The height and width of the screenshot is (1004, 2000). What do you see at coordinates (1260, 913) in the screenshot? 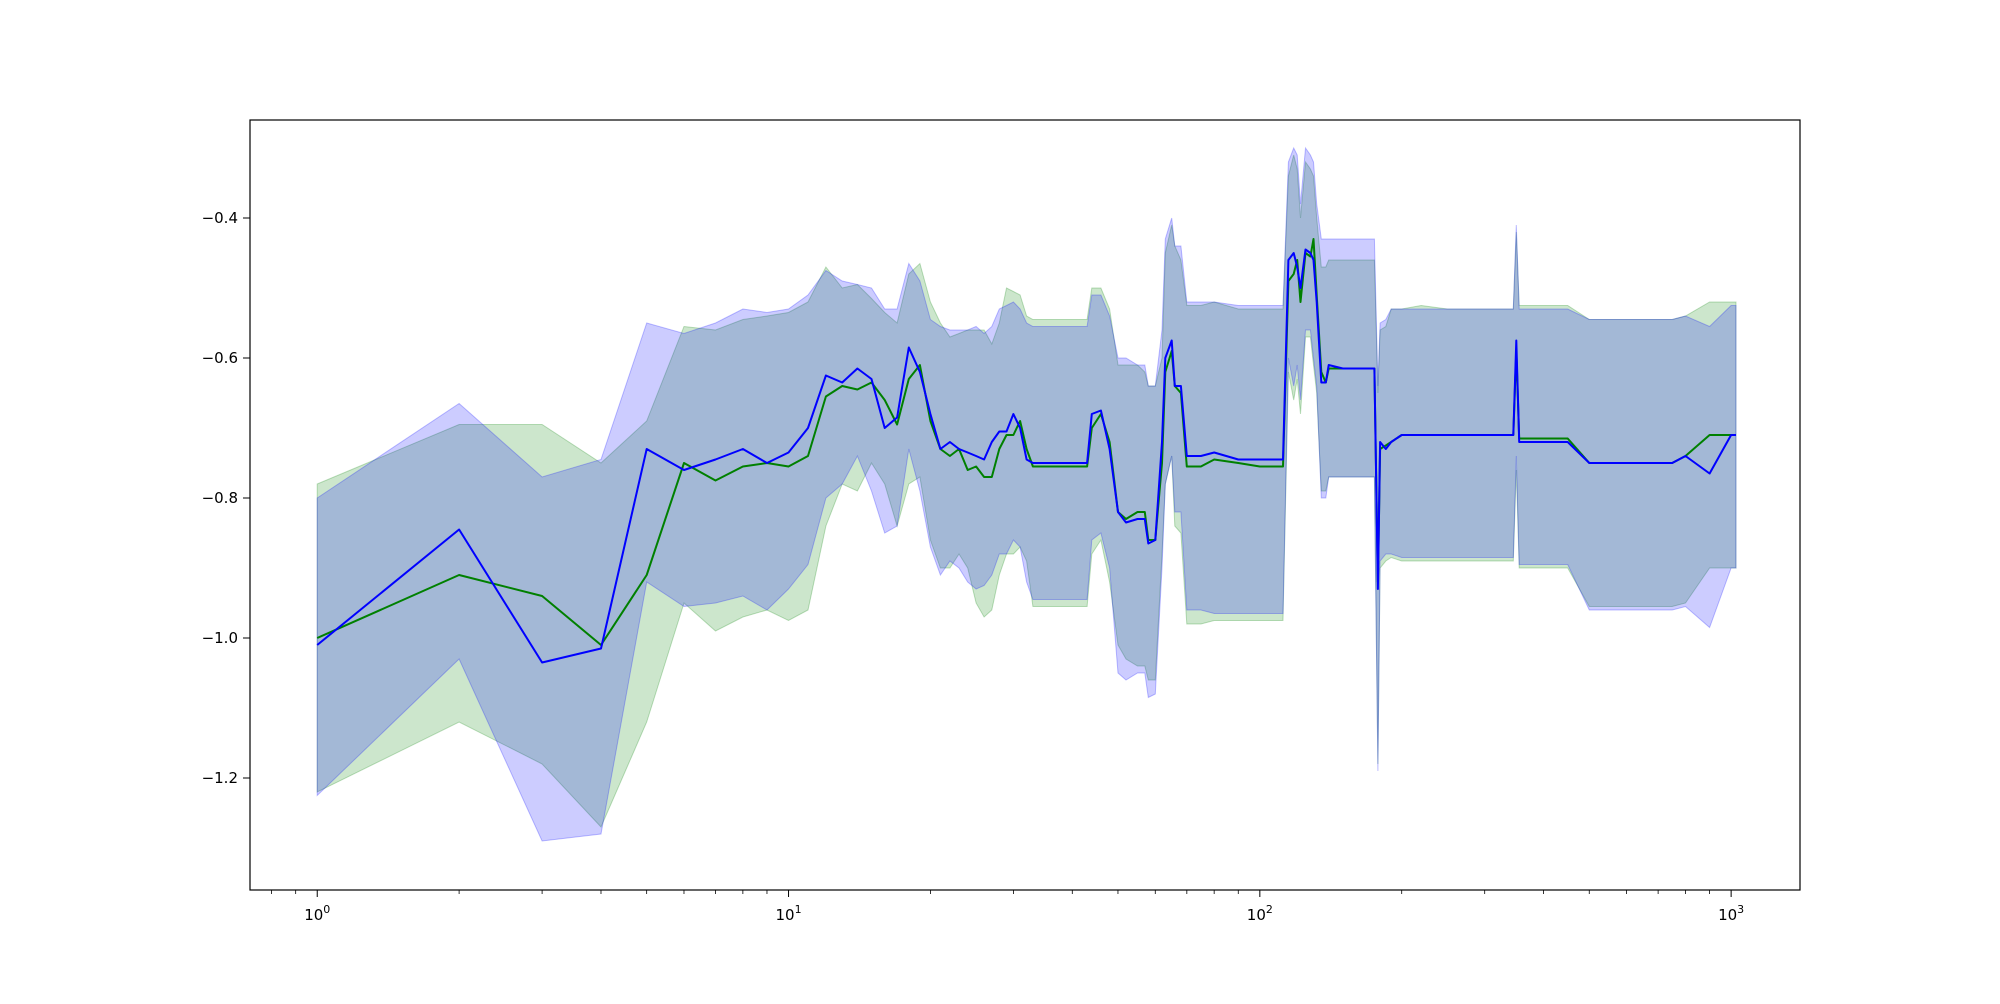
I see `x-tick-label: 10²` at bounding box center [1260, 913].